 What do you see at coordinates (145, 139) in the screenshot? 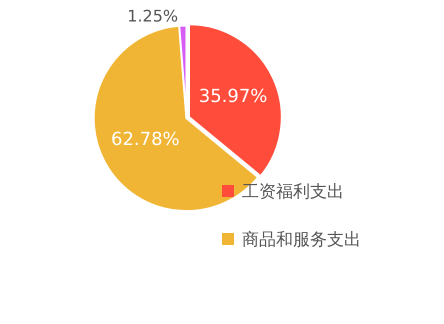
I see `data-label: 62.78%` at bounding box center [145, 139].